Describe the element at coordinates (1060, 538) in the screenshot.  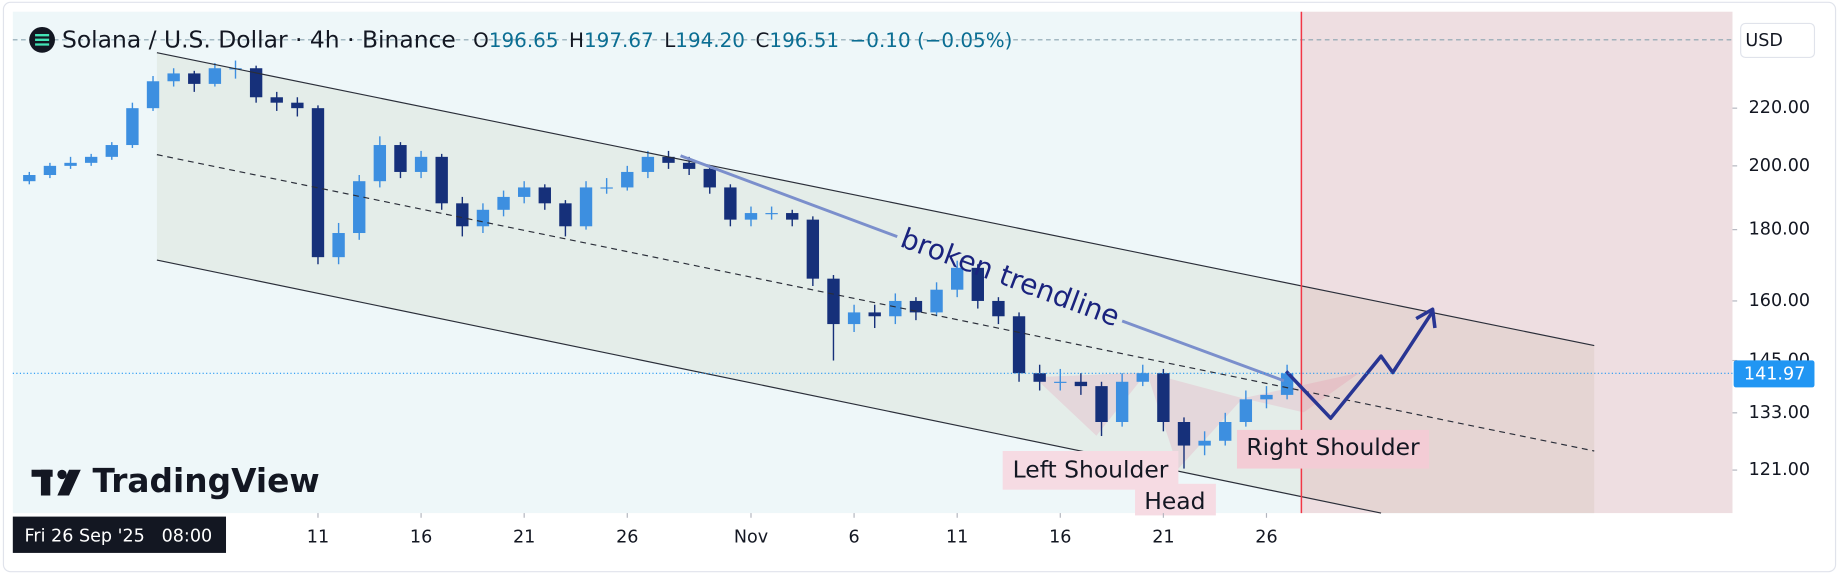
I see `x-tick-label: 16` at that location.